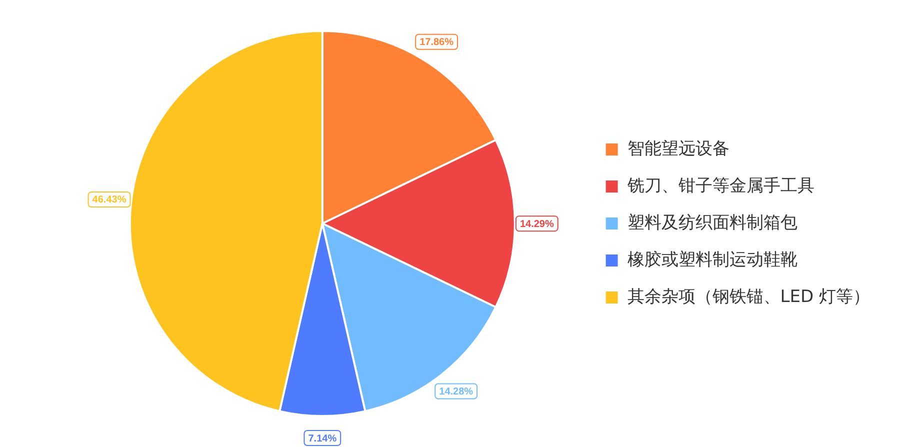 This screenshot has width=900, height=447. I want to click on legend-label: 其余杂项（钢铁锚、LED 灯等）, so click(748, 296).